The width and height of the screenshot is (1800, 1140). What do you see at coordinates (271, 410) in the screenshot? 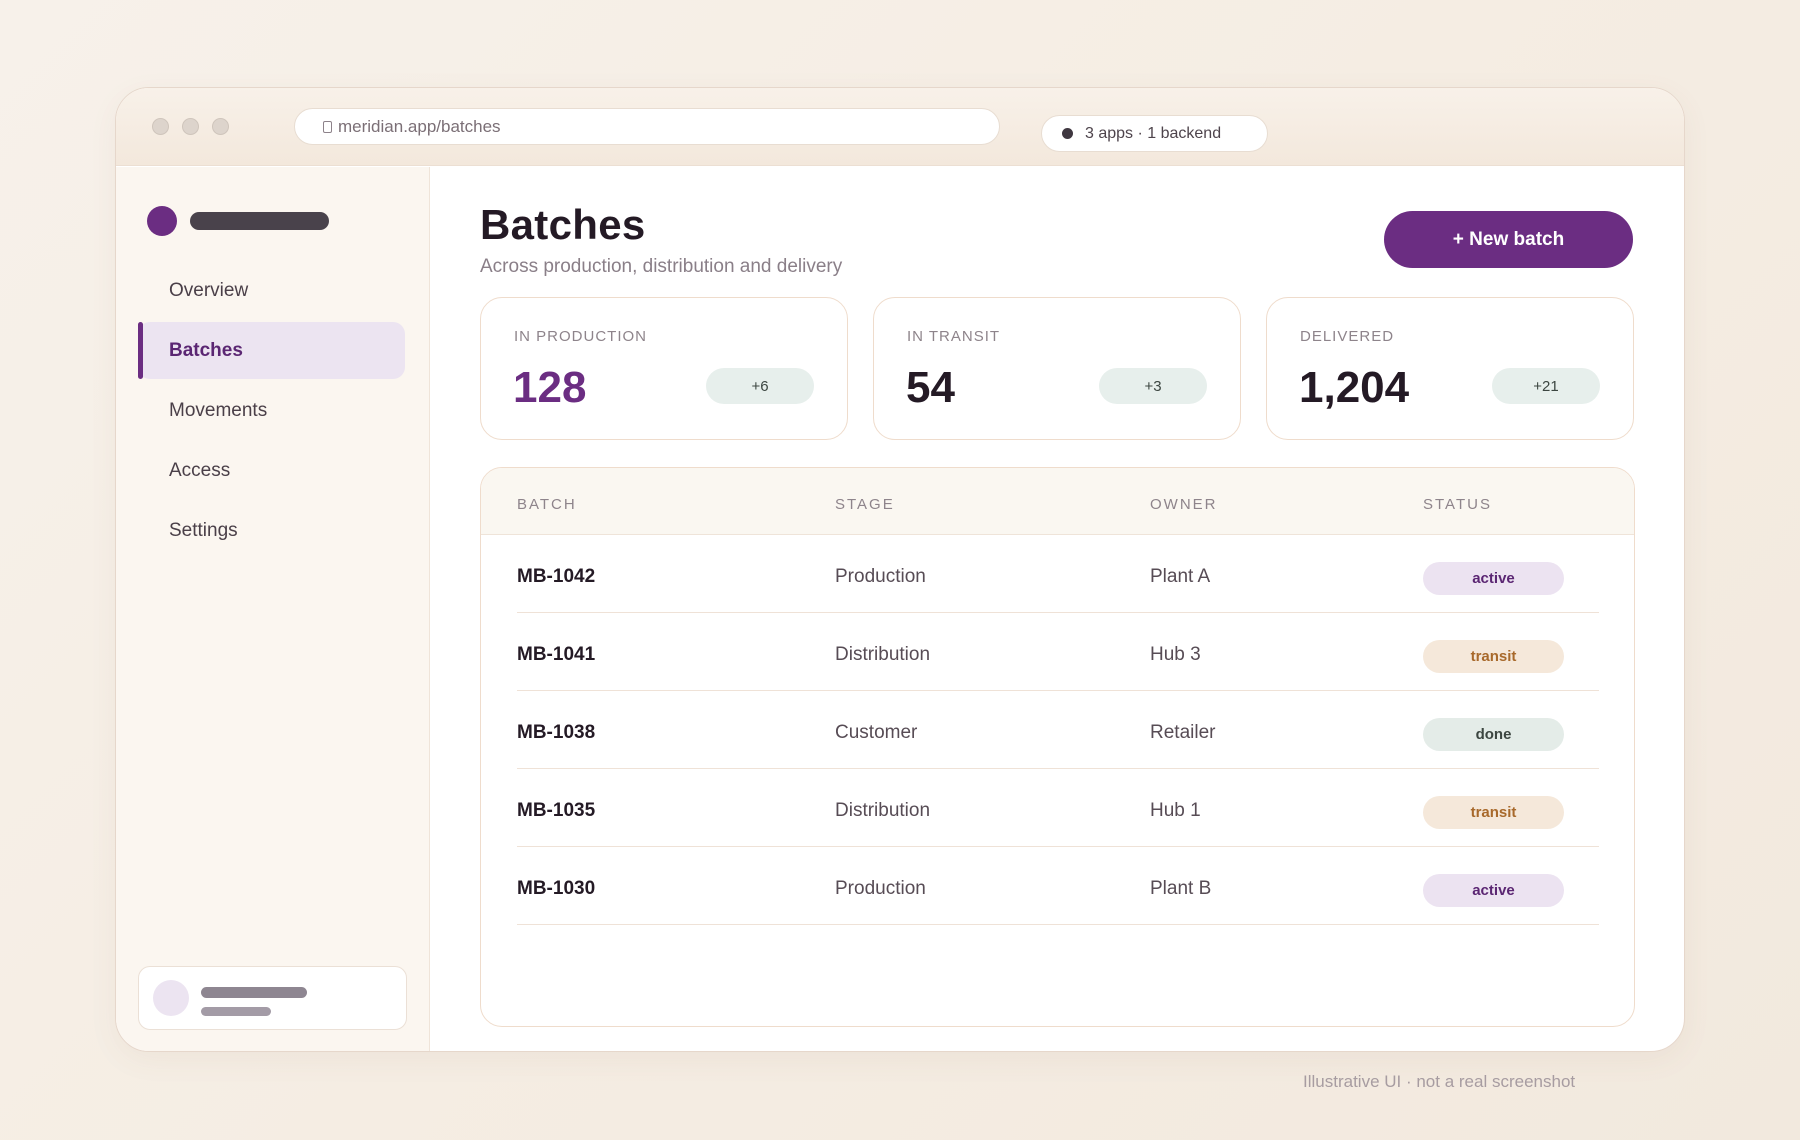
I see `sidebar-item-movements: Movements` at bounding box center [271, 410].